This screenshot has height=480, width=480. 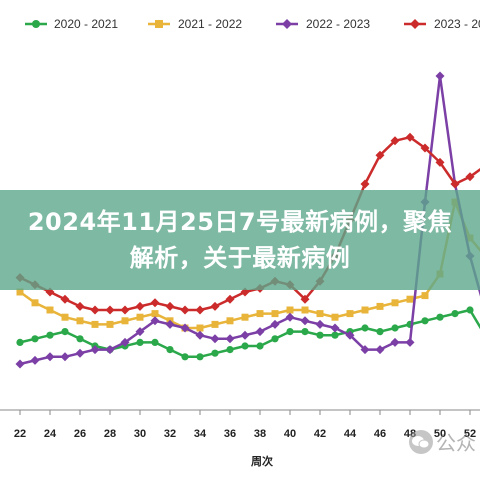 I want to click on x-tick-label: 46, so click(x=380, y=434).